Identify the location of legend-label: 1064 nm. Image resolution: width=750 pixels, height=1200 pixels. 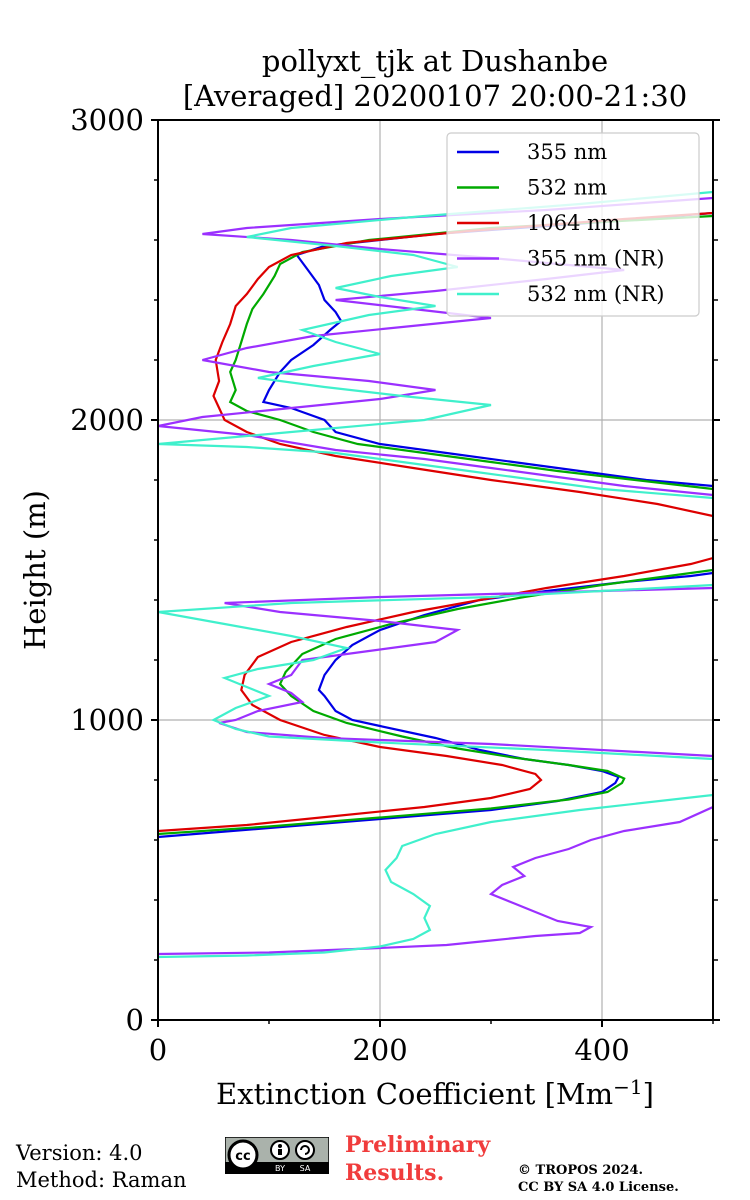
(574, 223).